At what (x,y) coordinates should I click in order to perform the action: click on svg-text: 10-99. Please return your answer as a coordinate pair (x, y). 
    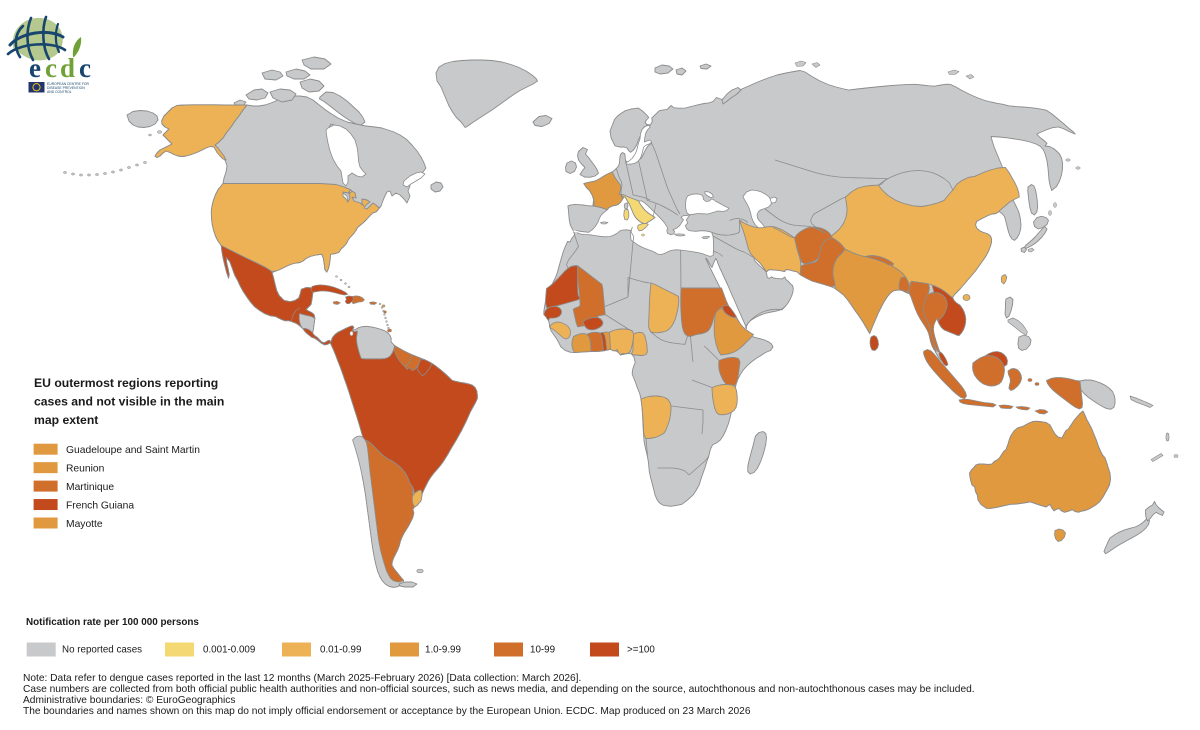
    Looking at the image, I should click on (542, 650).